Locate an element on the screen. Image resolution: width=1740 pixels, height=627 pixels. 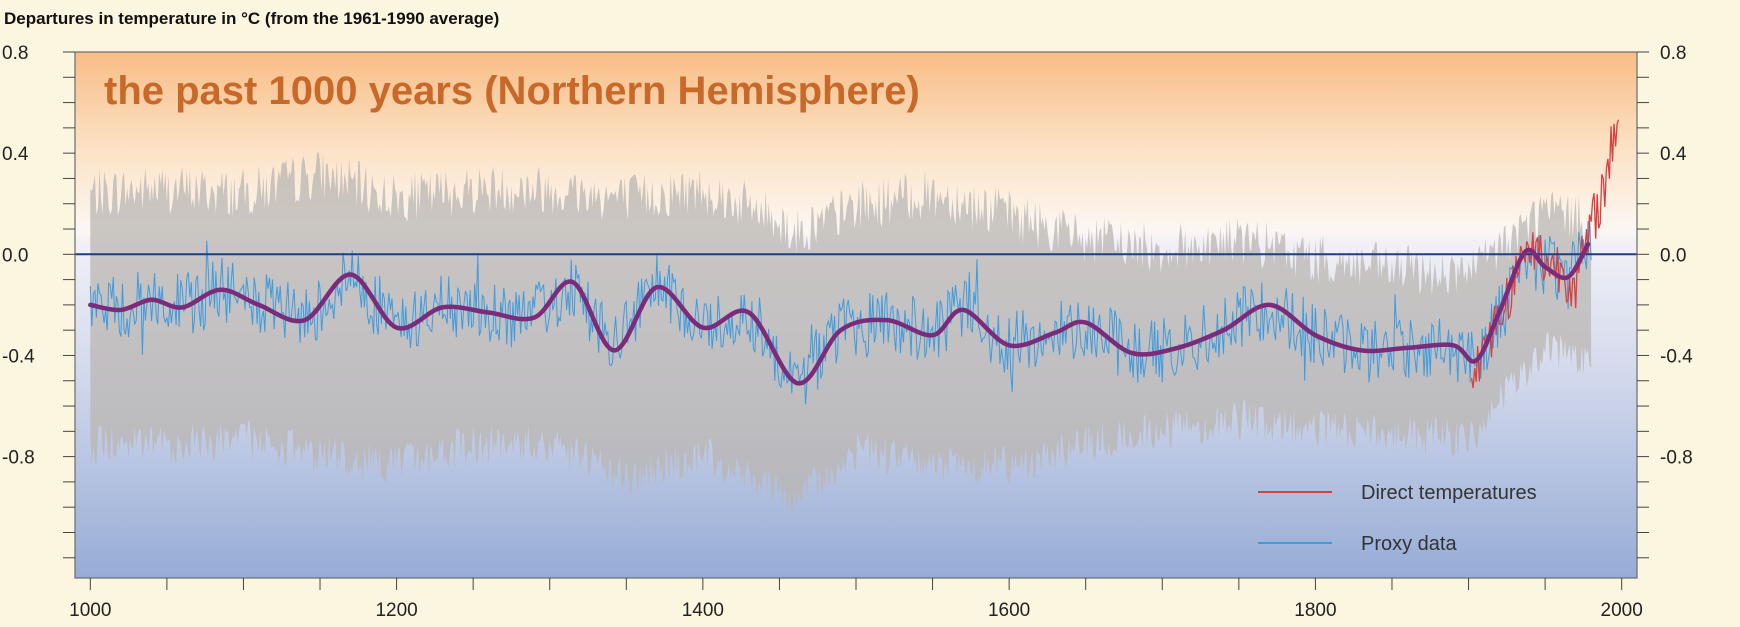
legend-label-direct: Direct temperatures is located at coordinates (1449, 493).